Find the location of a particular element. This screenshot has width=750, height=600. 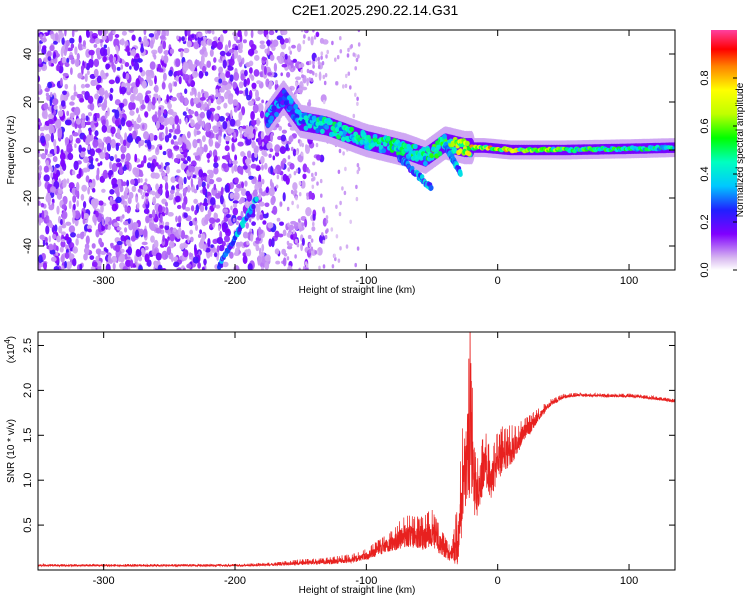

spectrogram-x-tick-label: -100 is located at coordinates (366, 281).